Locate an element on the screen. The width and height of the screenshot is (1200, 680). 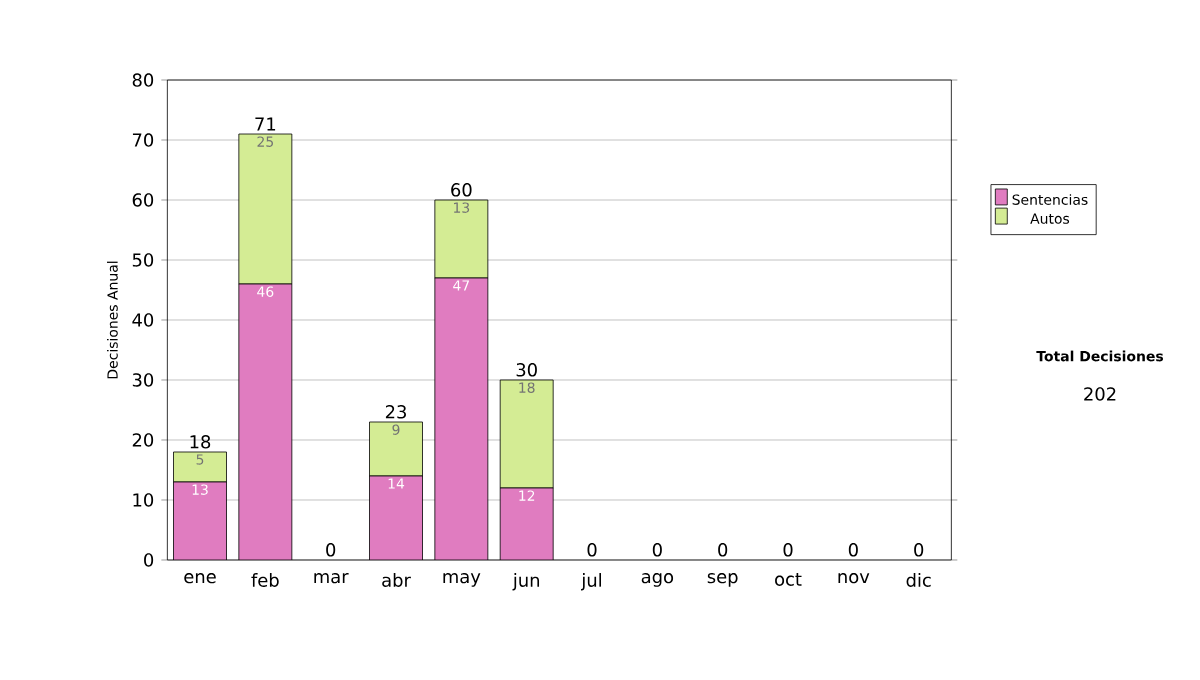
total-label: 60 is located at coordinates (461, 190).